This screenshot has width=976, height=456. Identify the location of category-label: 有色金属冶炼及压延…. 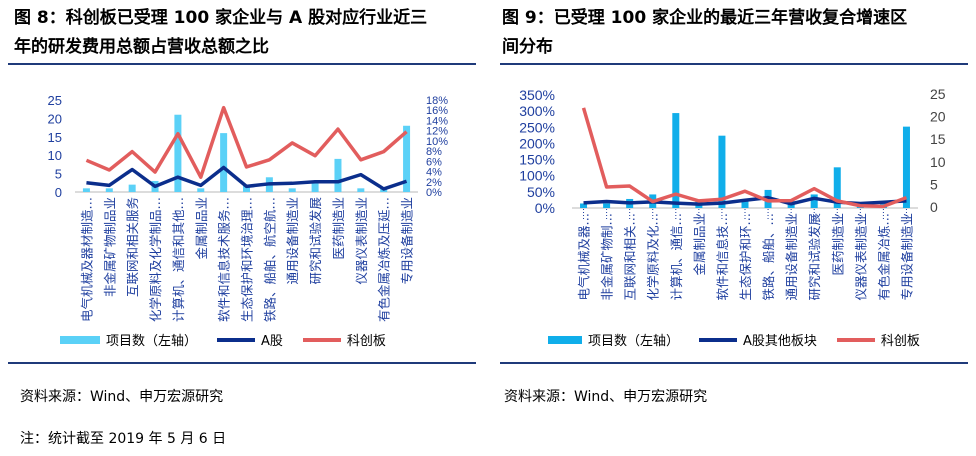
(384, 259).